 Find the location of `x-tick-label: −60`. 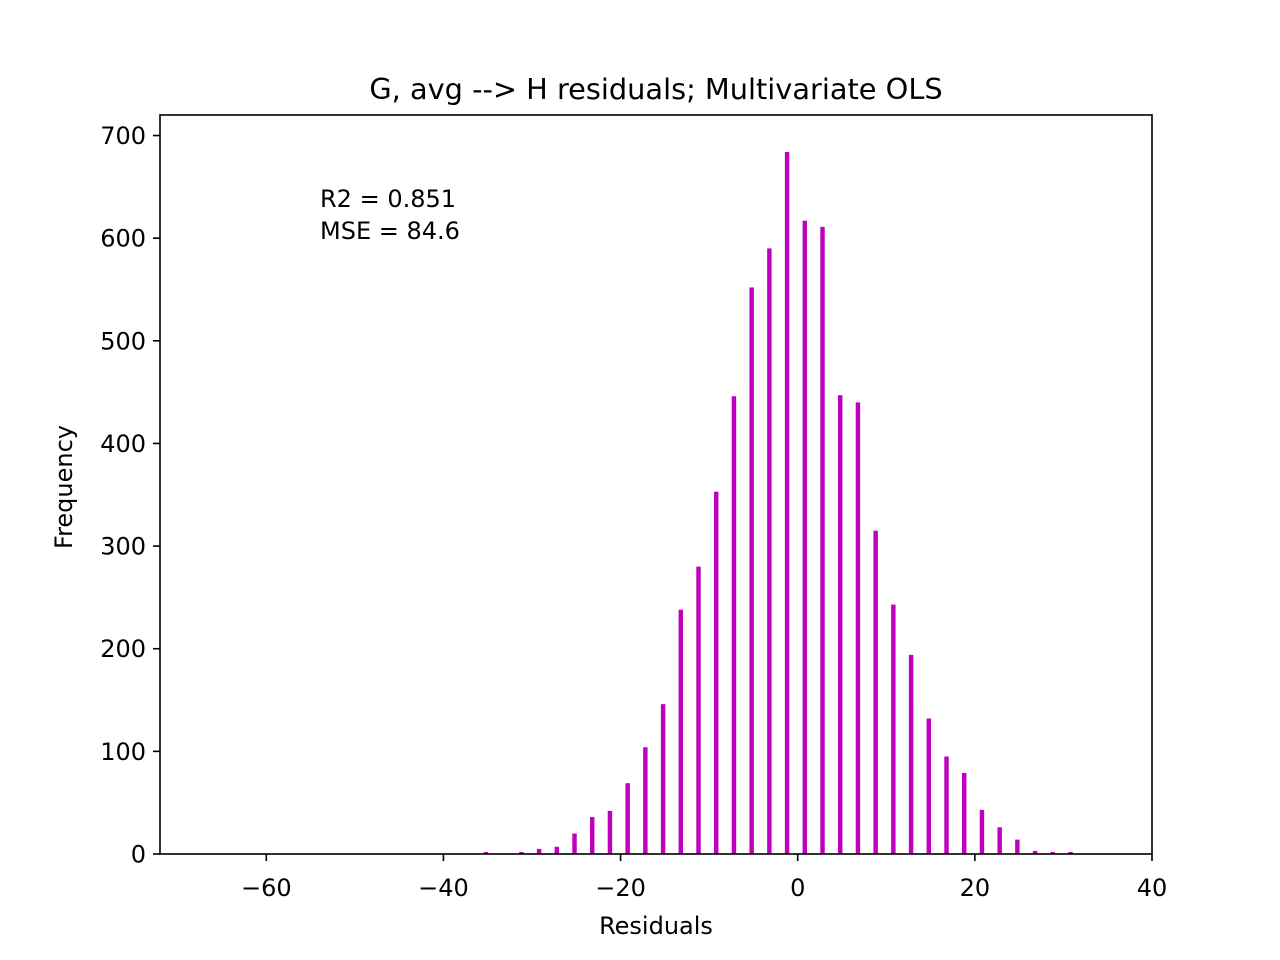

x-tick-label: −60 is located at coordinates (266, 888).